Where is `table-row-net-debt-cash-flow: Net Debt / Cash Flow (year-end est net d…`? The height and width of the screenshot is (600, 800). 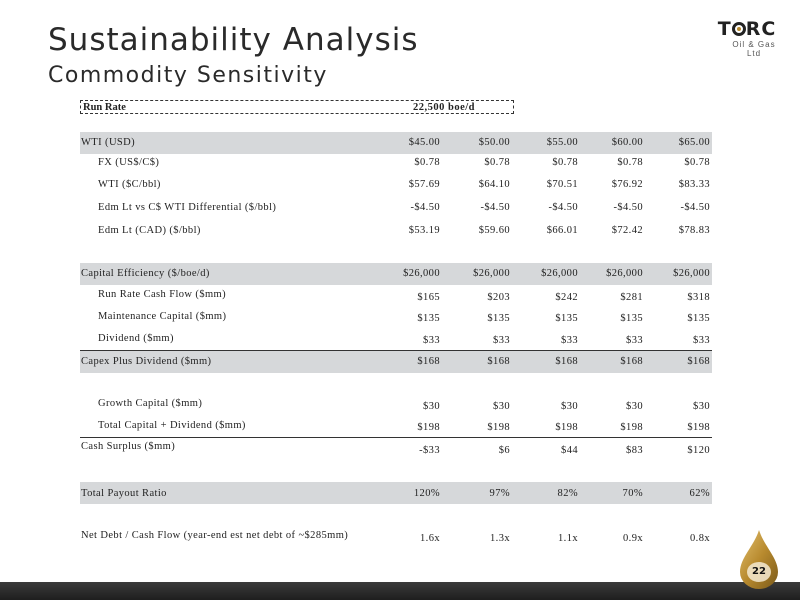 table-row-net-debt-cash-flow: Net Debt / Cash Flow (year-end est net d… is located at coordinates (396, 537).